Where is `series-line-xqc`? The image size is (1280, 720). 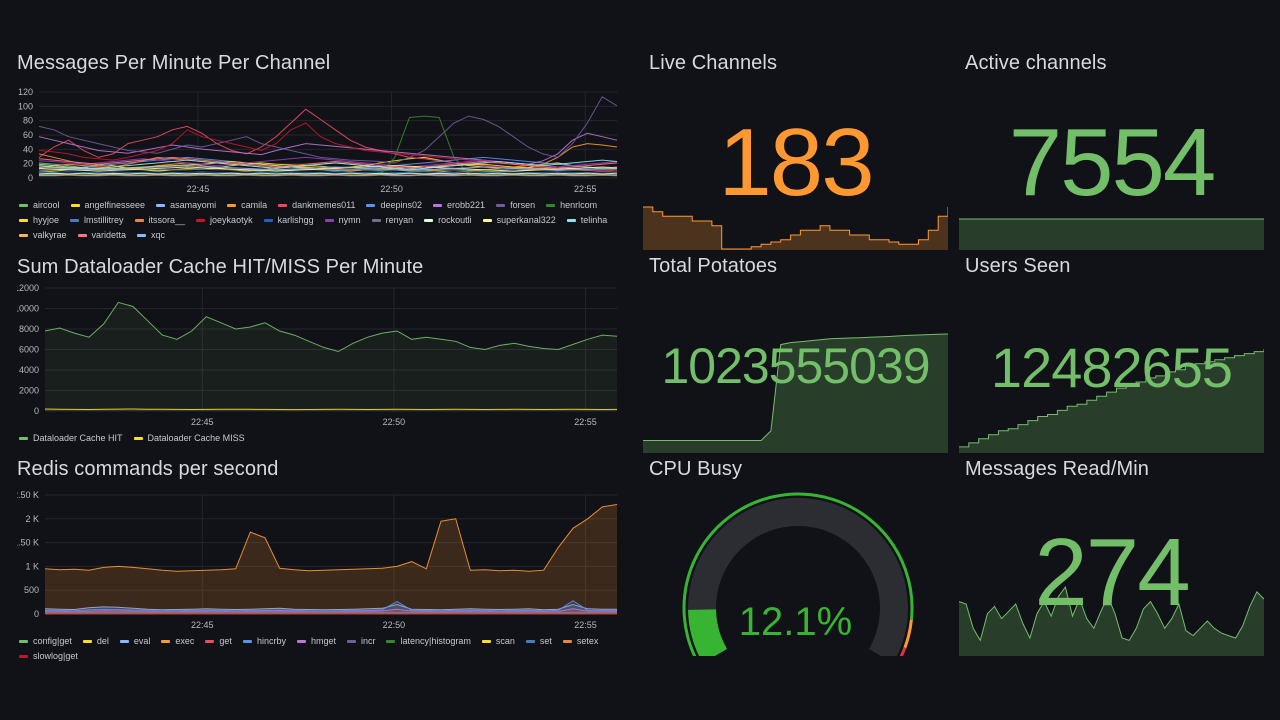
series-line-xqc is located at coordinates (328, 168).